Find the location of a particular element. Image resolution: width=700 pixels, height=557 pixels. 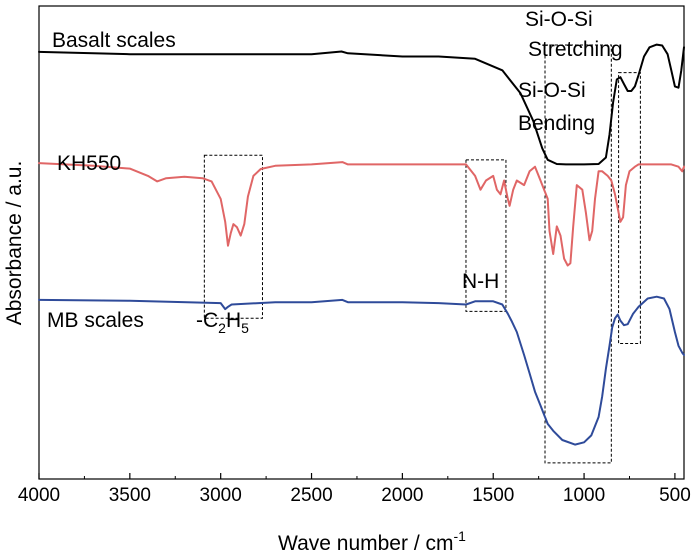

annotation-c2h5: -C2H5 is located at coordinates (222, 322).